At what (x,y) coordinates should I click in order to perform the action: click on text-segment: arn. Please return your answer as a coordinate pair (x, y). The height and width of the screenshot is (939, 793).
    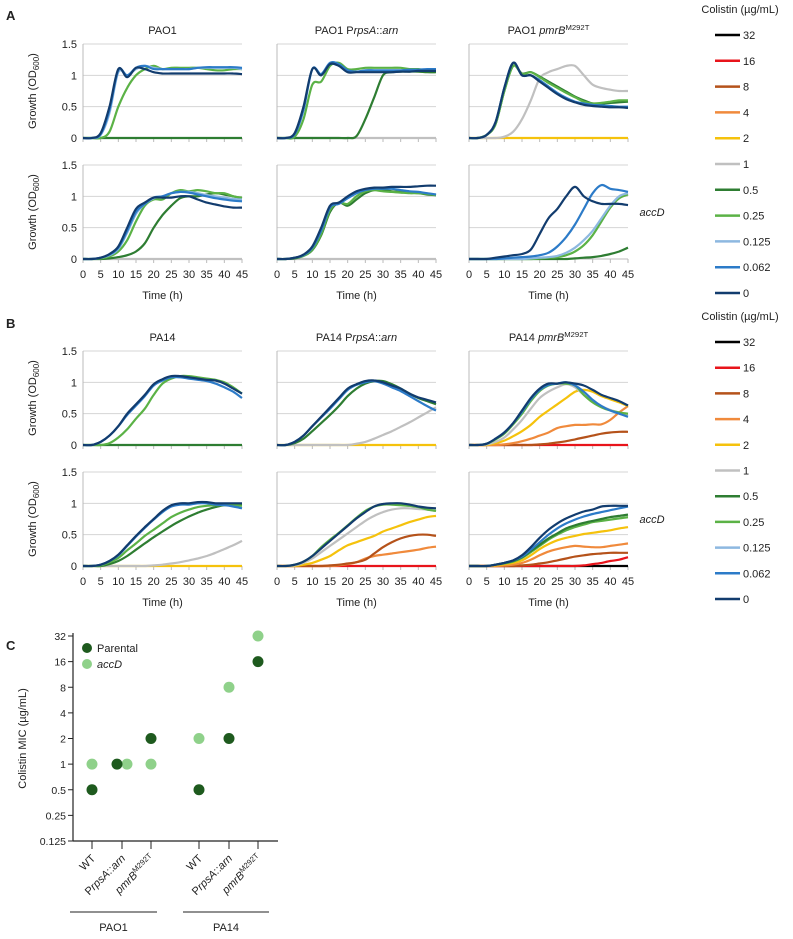
    Looking at the image, I should click on (390, 31).